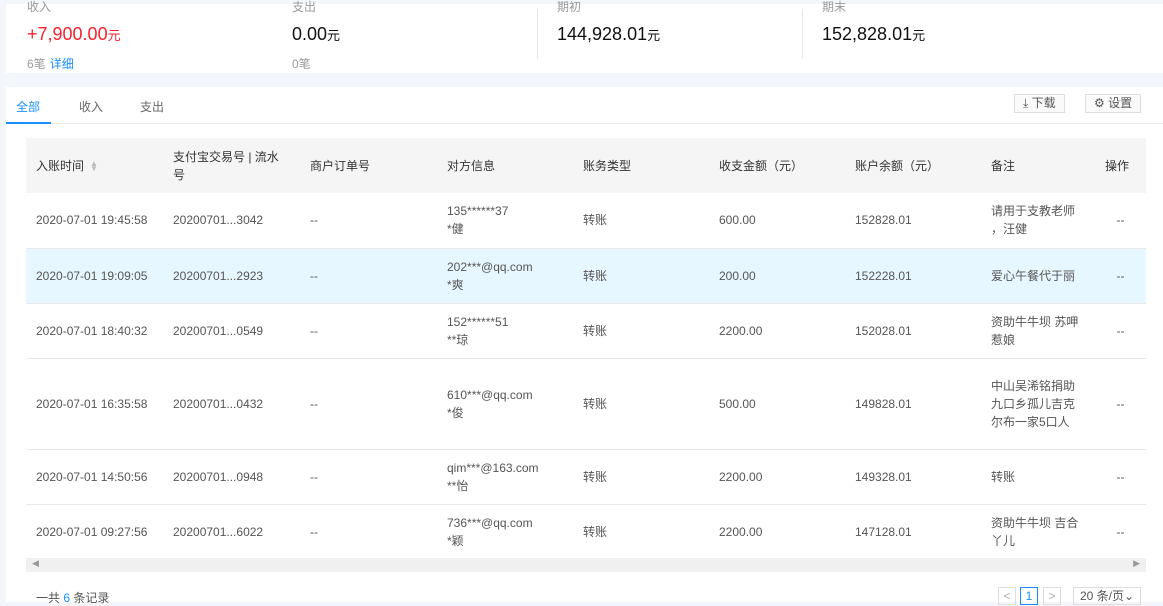 The width and height of the screenshot is (1163, 606). What do you see at coordinates (36, 64) in the screenshot?
I see `income-count: 6笔` at bounding box center [36, 64].